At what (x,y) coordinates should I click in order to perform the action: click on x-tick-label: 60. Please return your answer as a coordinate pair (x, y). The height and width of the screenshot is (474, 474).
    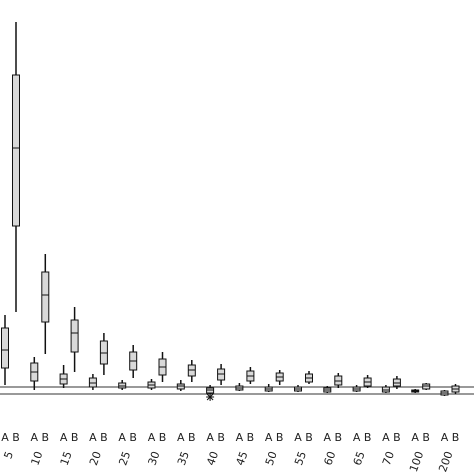
    Looking at the image, I should click on (329, 459).